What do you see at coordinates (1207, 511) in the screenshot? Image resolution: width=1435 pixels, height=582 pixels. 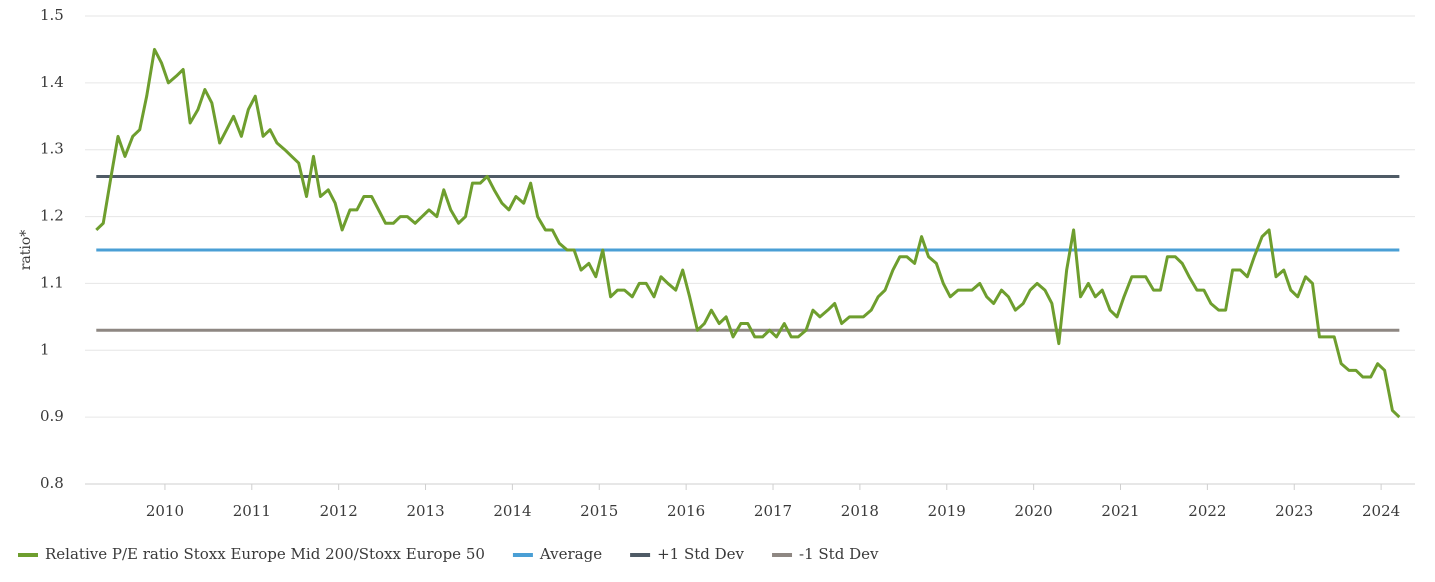 I see `x-tick-label: 2022` at bounding box center [1207, 511].